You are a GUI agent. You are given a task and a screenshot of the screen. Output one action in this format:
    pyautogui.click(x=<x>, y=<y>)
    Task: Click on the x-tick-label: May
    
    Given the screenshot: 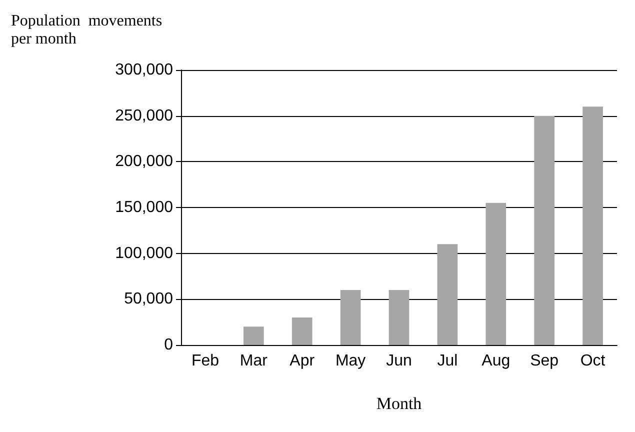 What is the action you would take?
    pyautogui.click(x=350, y=361)
    